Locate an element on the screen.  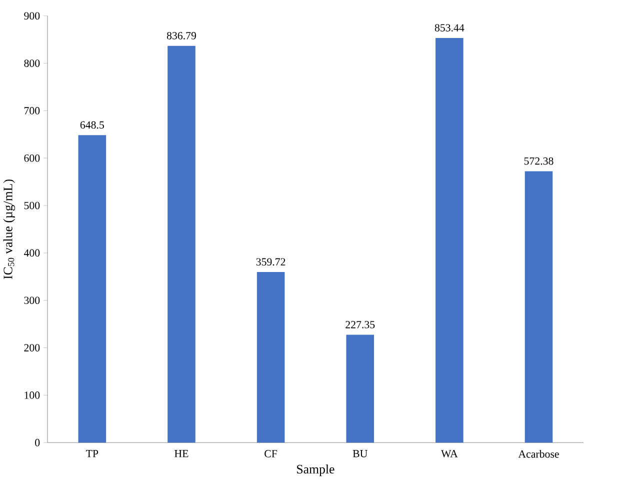
x-tick-label: CF is located at coordinates (271, 454).